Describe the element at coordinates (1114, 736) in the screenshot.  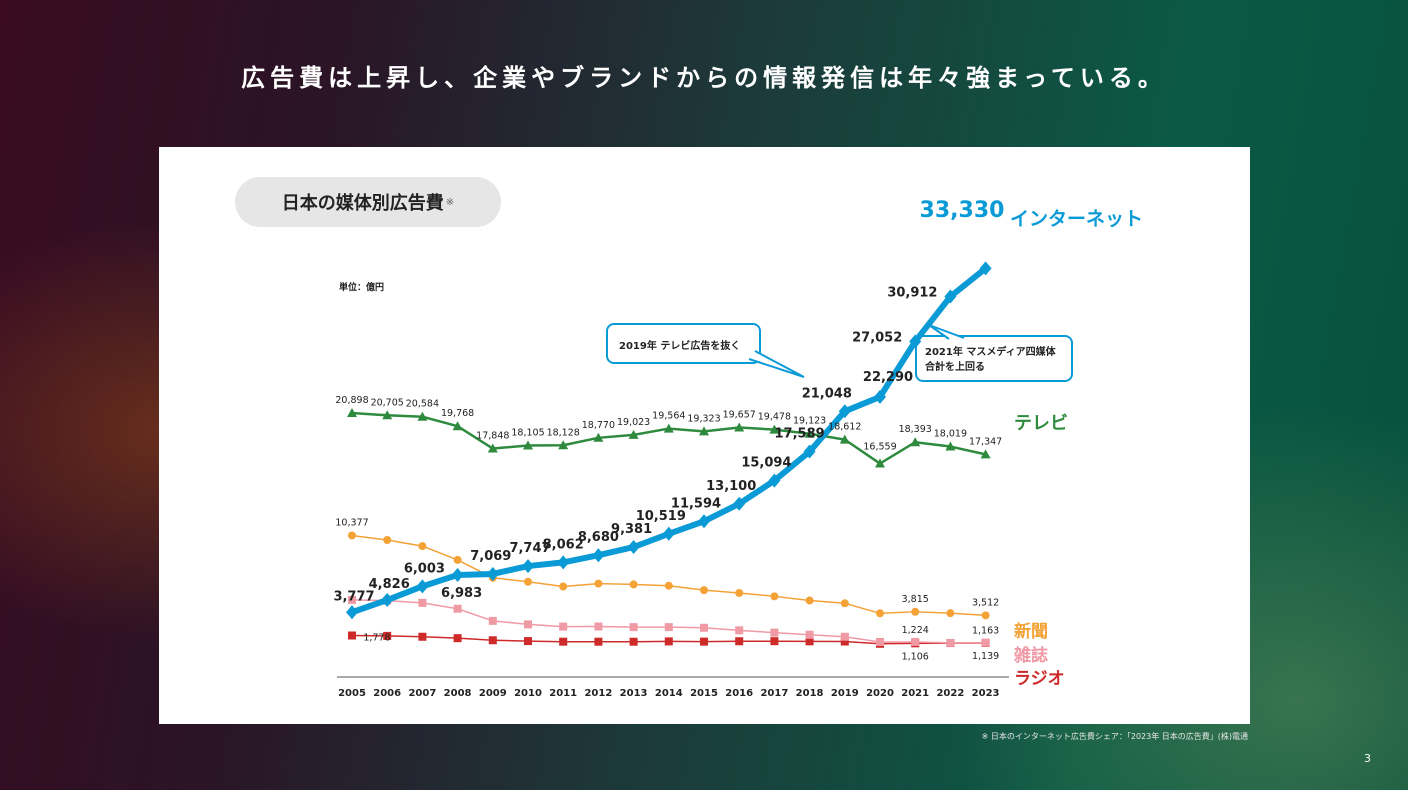
I see `source-footnote: ※ 日本のインターネット広告費シェア：「2023年 日本の広告費」(株)電通` at that location.